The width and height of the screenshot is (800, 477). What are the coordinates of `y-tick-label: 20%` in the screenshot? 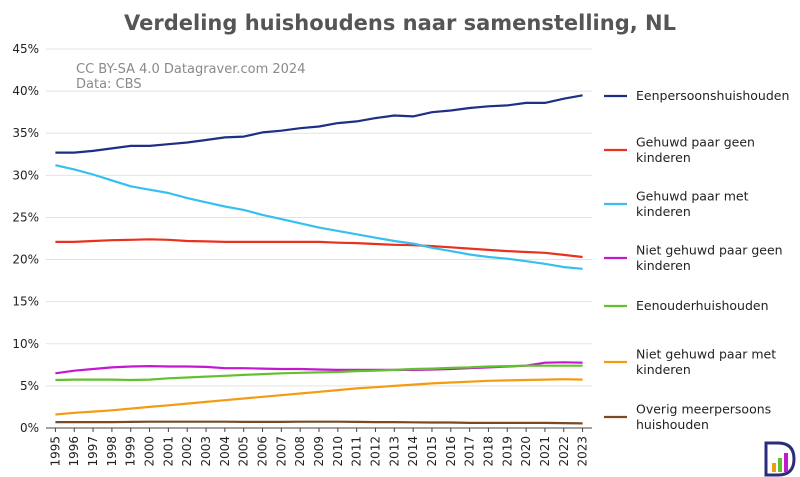 It's located at (25, 260).